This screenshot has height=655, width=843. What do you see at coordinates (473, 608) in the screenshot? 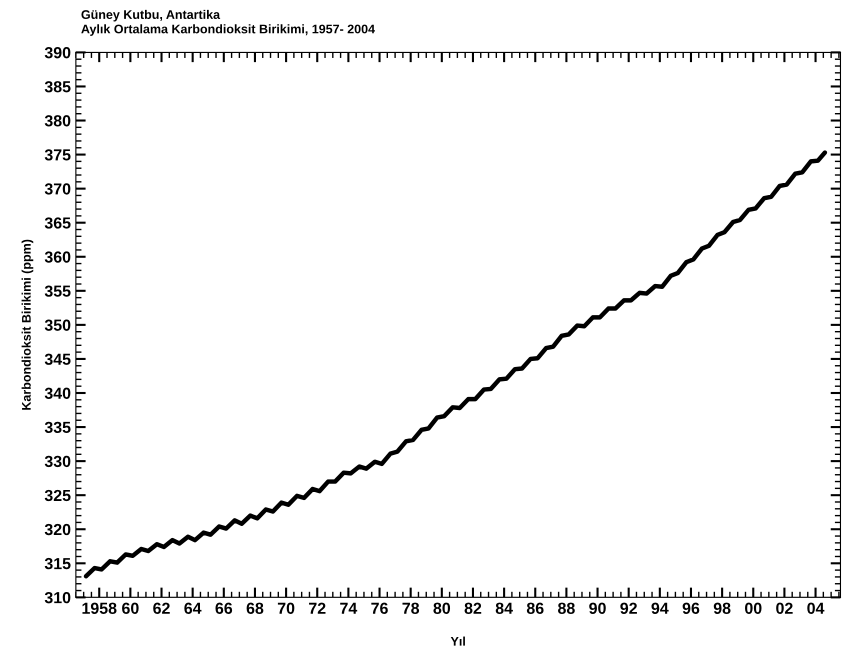
I see `x-tick-label: 82` at bounding box center [473, 608].